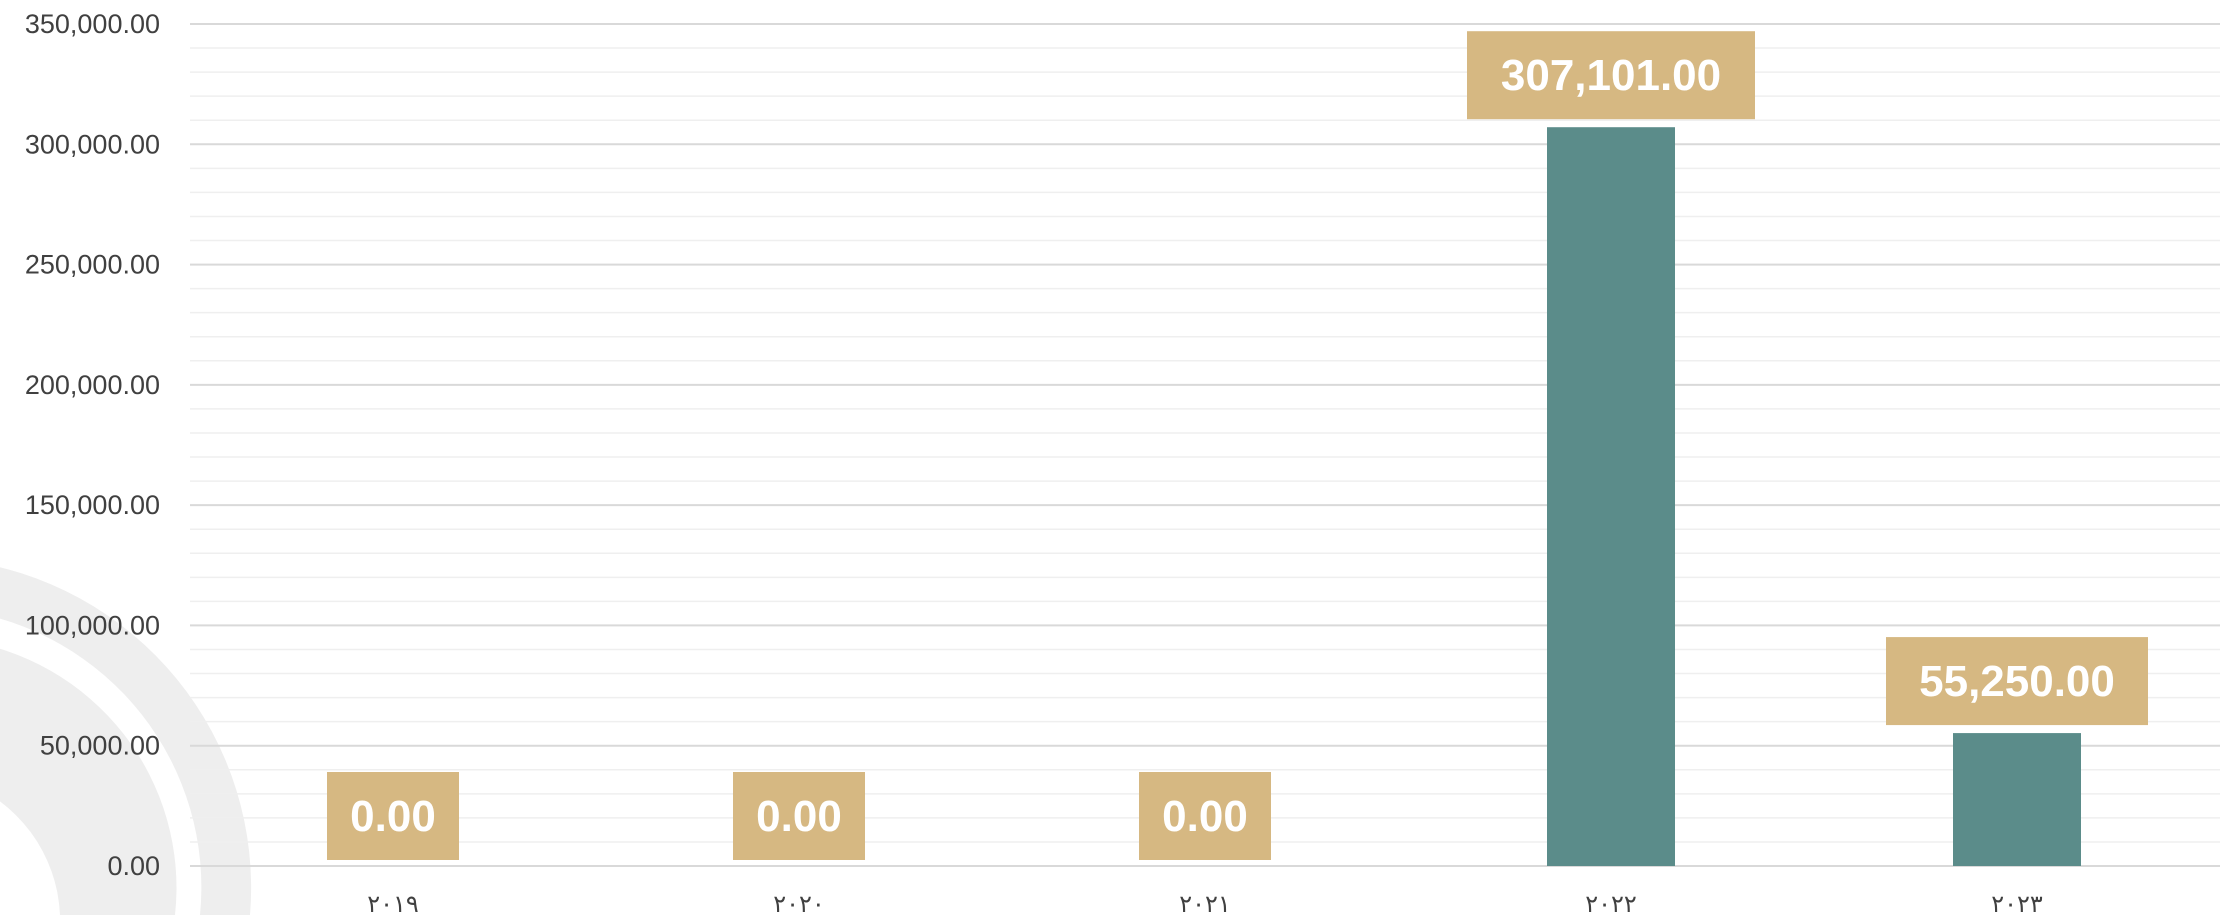 Image resolution: width=2220 pixels, height=915 pixels. I want to click on x-axis: ٢٠١٩ ٢٠٢٠ ٢٠٢١ ٢٠٢٢ ٢٠٢٣, so click(1205, 902).